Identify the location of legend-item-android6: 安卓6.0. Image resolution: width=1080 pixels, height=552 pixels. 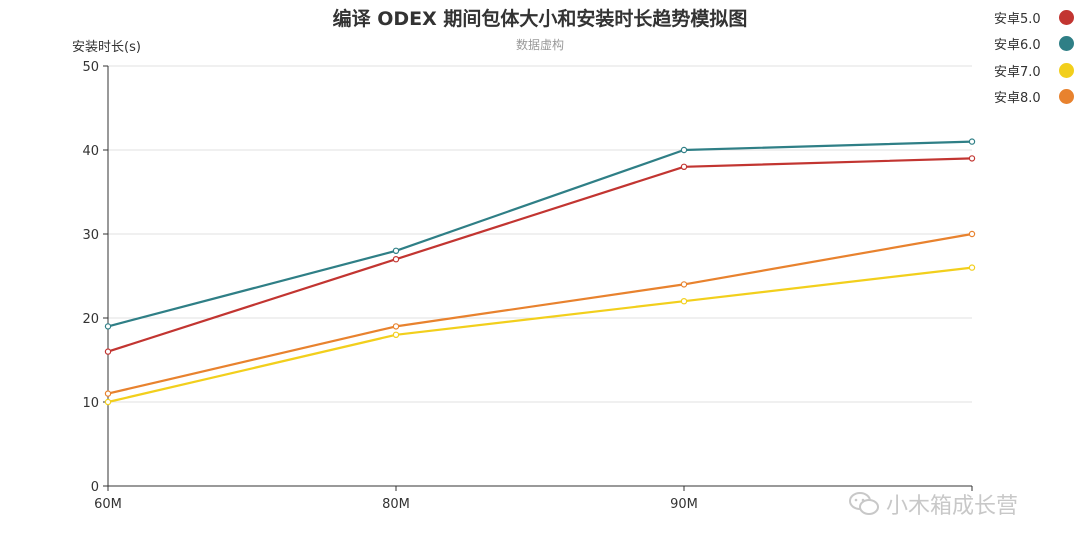
(1034, 44).